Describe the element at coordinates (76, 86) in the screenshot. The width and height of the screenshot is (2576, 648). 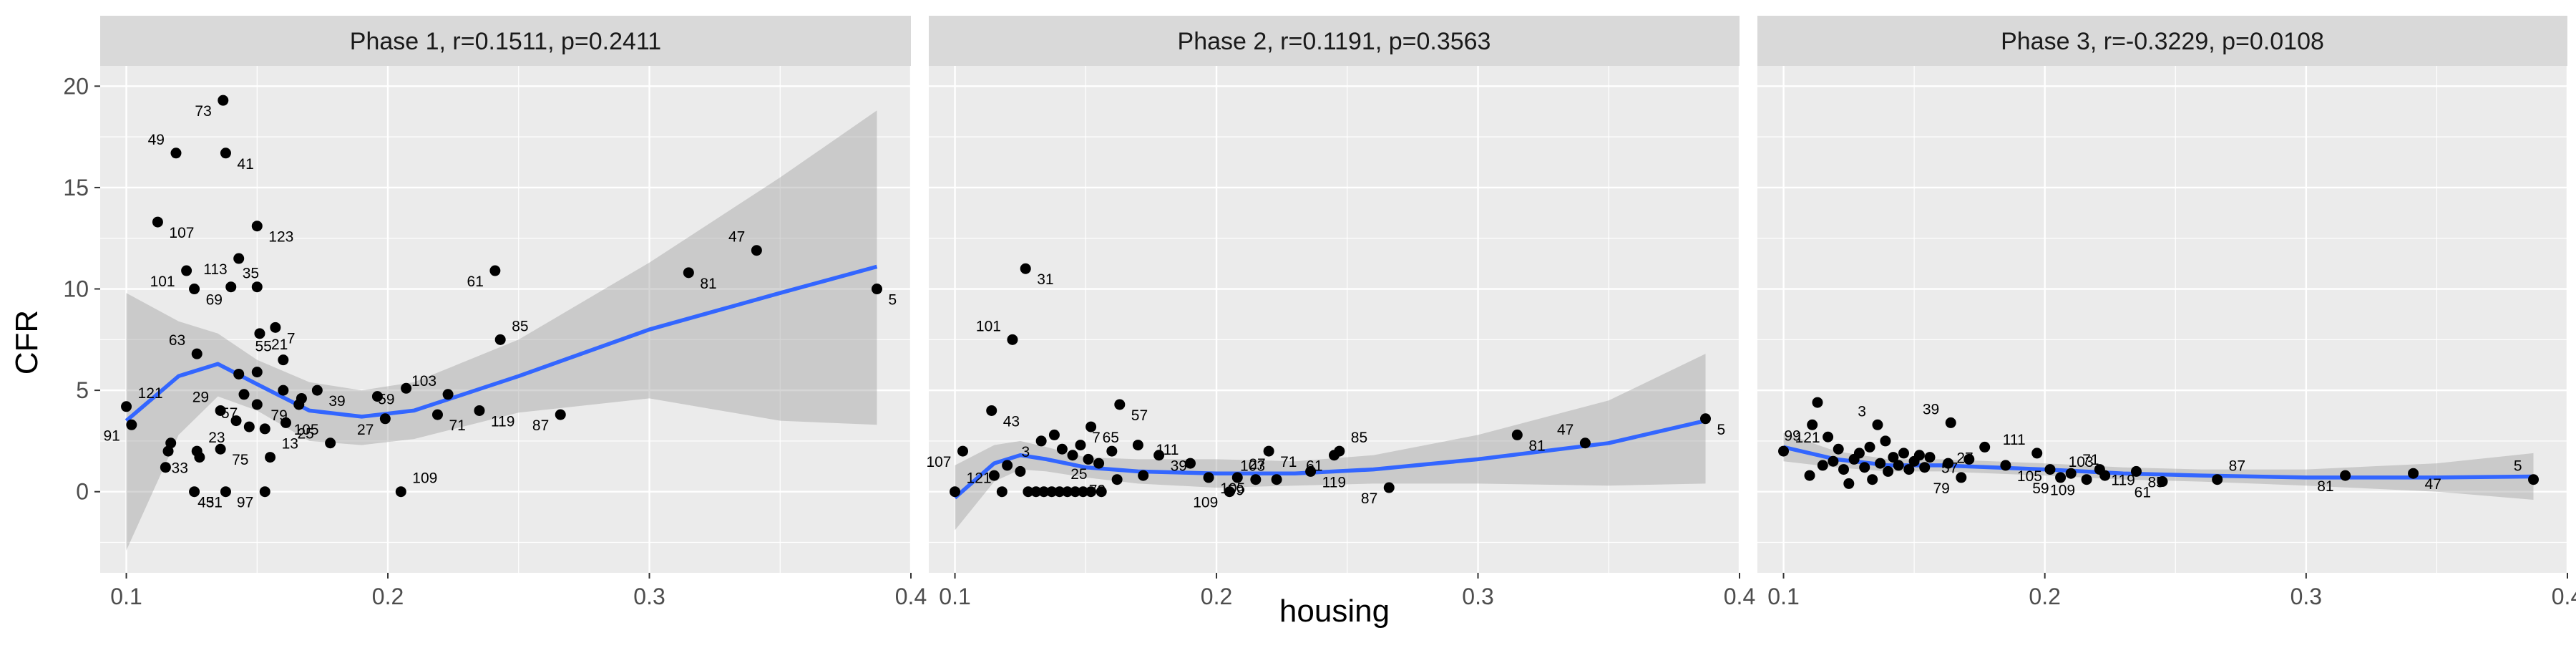
I see `y-tick-label: 20` at that location.